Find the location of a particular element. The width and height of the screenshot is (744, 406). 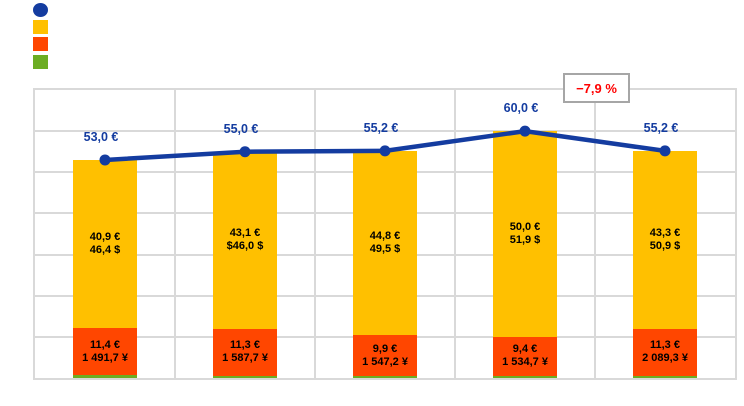

change-annotation: −7,9 % is located at coordinates (596, 88).